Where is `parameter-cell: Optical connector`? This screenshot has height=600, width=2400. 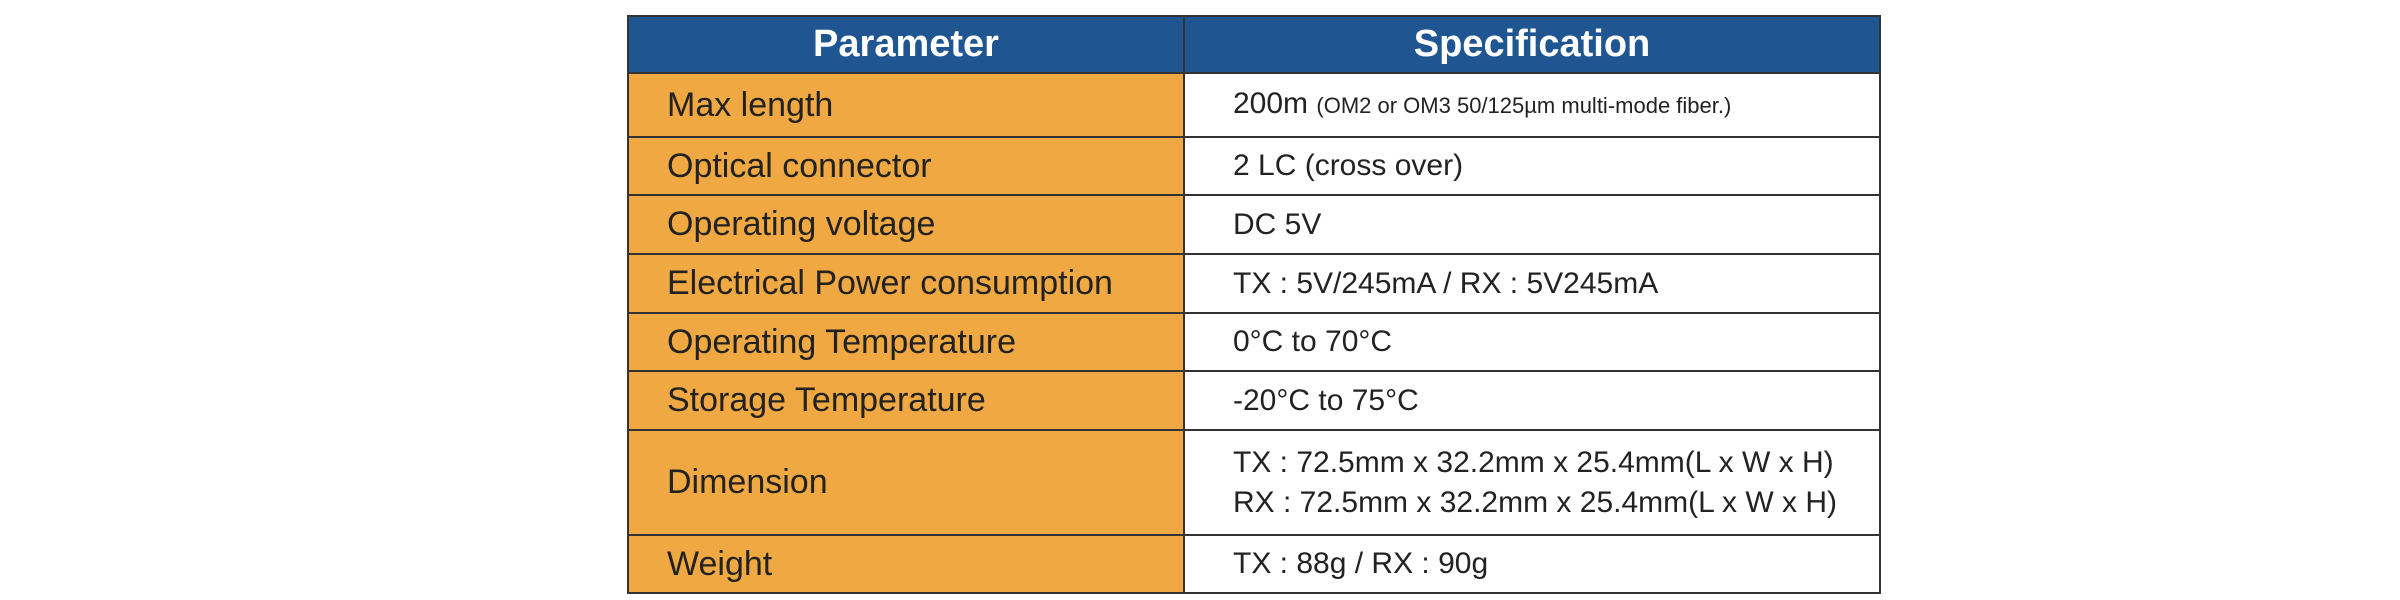 parameter-cell: Optical connector is located at coordinates (906, 166).